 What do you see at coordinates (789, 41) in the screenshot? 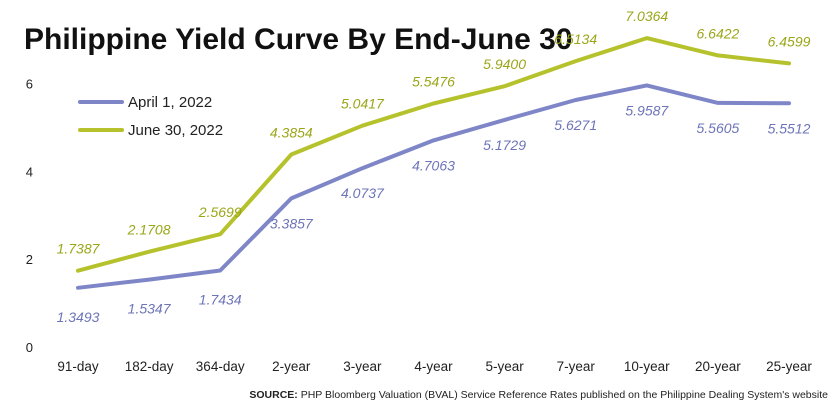
I see `data-label-june-30-2022-25-year: 6.4599` at bounding box center [789, 41].